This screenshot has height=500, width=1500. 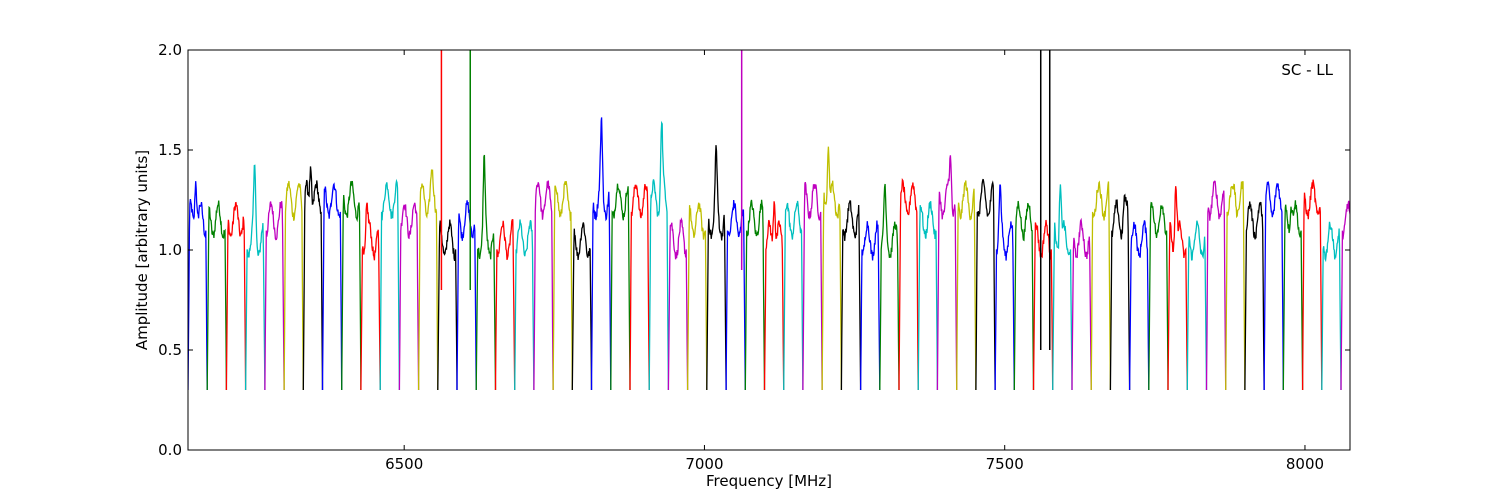 I want to click on x-axis-label: Frequency [MHz], so click(x=769, y=481).